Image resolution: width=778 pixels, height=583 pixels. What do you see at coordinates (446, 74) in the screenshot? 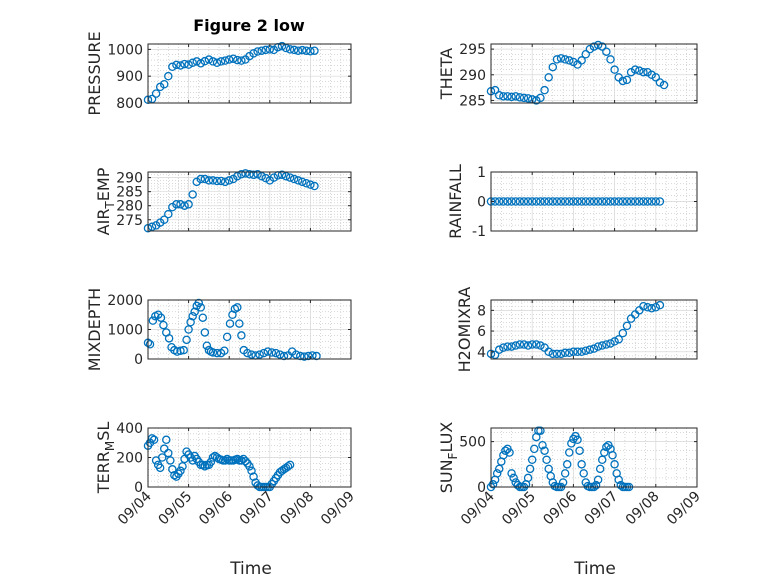
I see `y-axis-label: THETA` at bounding box center [446, 74].